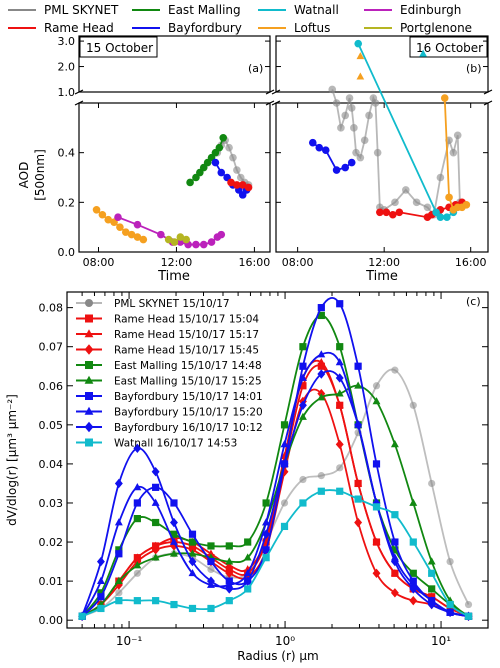 The height and width of the screenshot is (668, 500). What do you see at coordinates (436, 28) in the screenshot?
I see `legend-label: Portglenone` at bounding box center [436, 28].